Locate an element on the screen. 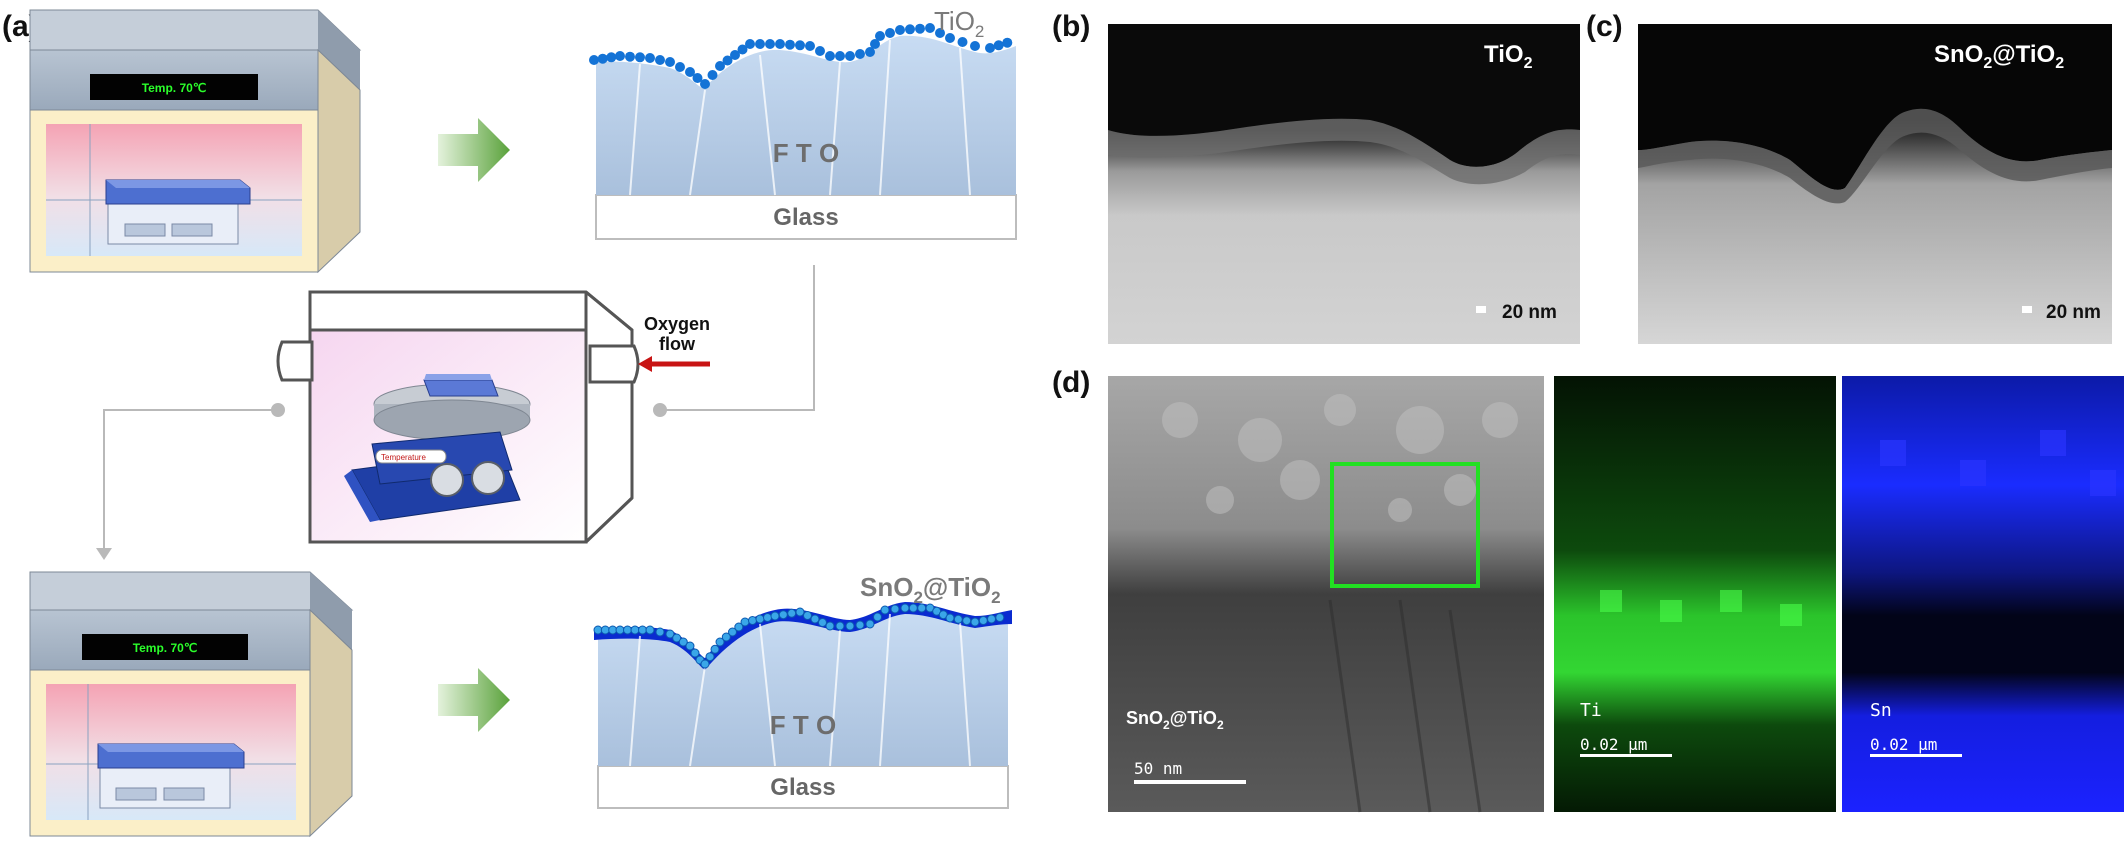 The width and height of the screenshot is (2128, 842). scale-bar-b is located at coordinates (1481, 309).